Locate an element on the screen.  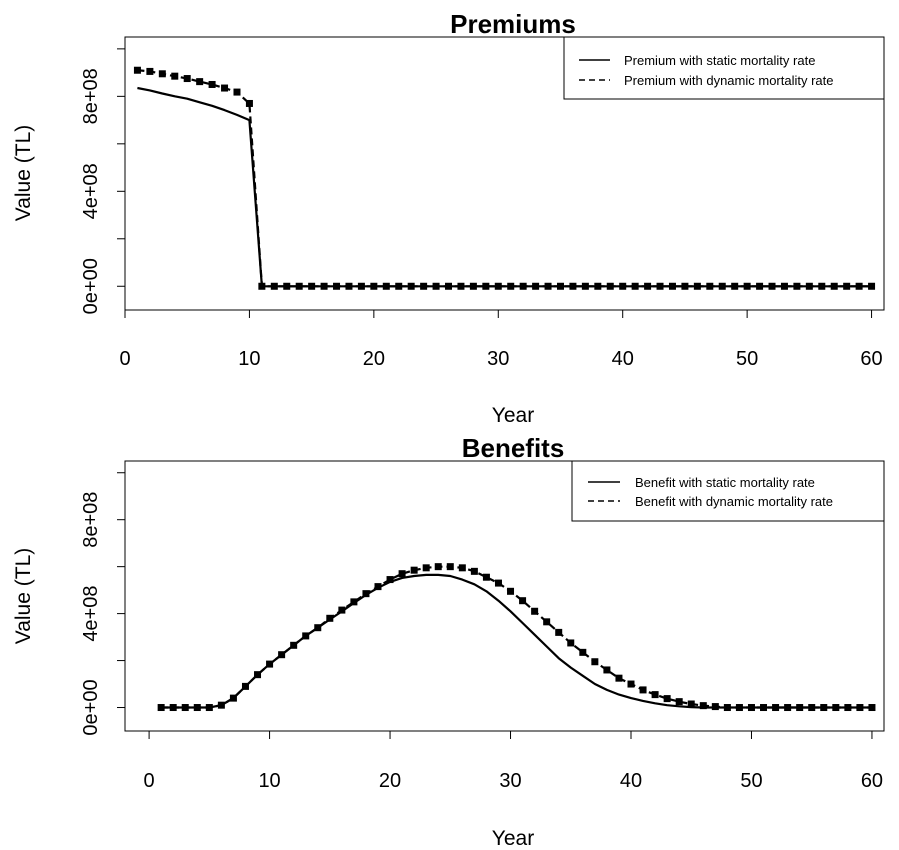
y-axis-label: Value (TL) is located at coordinates (23, 173).